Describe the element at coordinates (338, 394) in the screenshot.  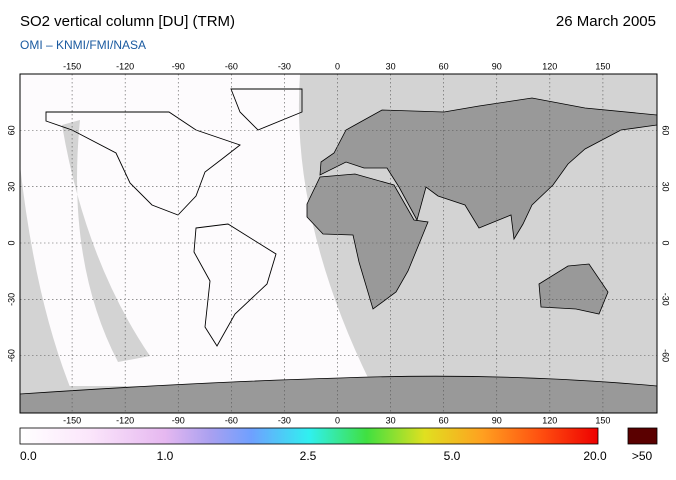
I see `antarctica` at that location.